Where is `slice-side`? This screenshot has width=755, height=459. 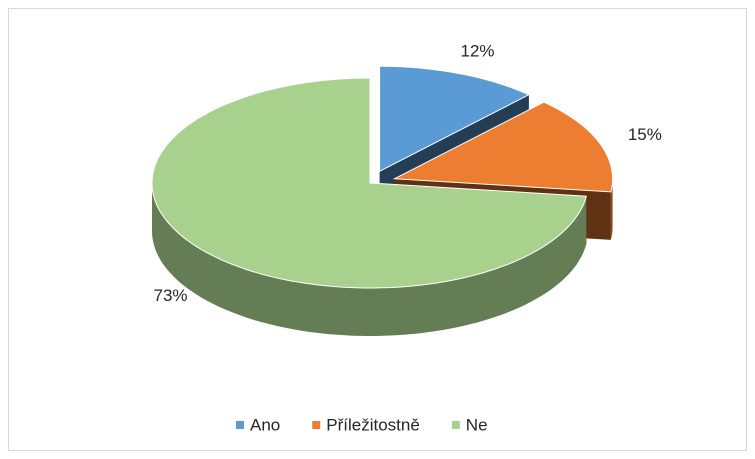
slice-side is located at coordinates (611, 209).